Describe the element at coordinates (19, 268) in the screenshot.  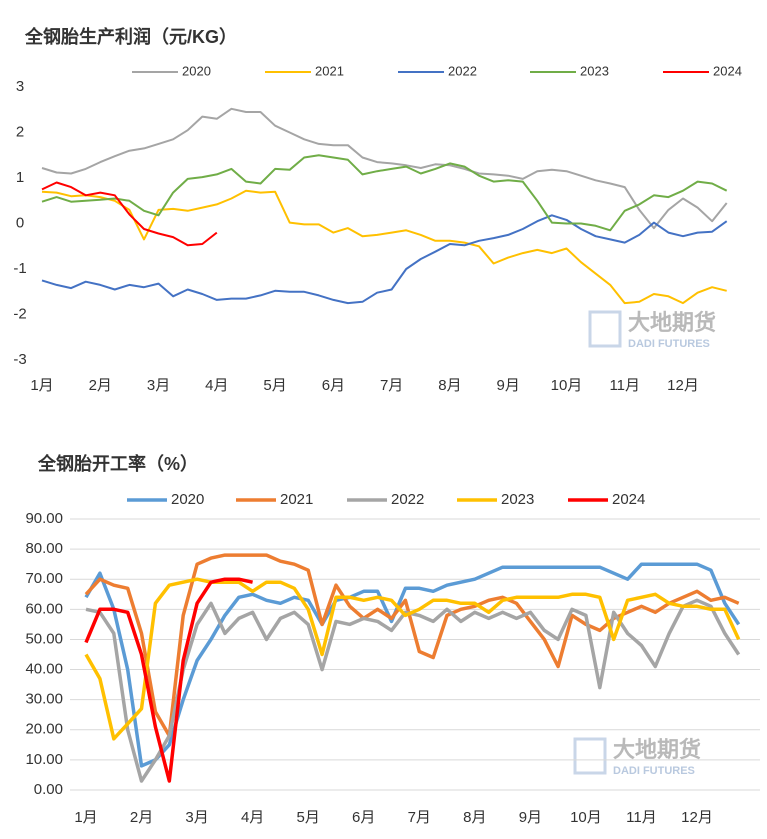
I see `y-tick-label: -1` at that location.